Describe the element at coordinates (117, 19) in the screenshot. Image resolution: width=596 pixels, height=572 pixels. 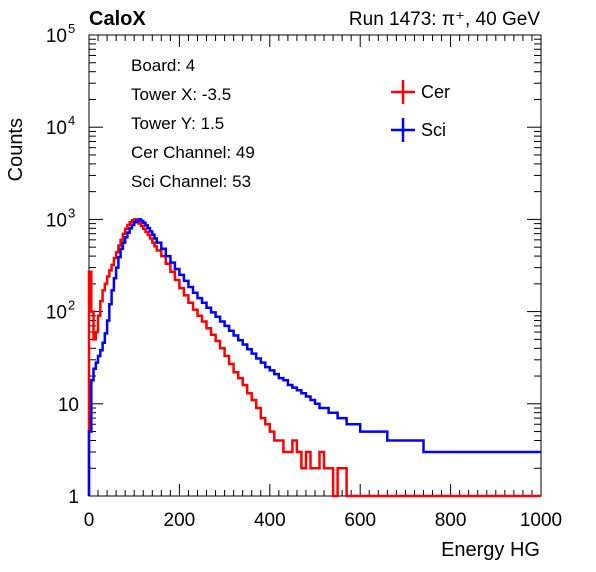
I see `header-label-left: CaloX` at that location.